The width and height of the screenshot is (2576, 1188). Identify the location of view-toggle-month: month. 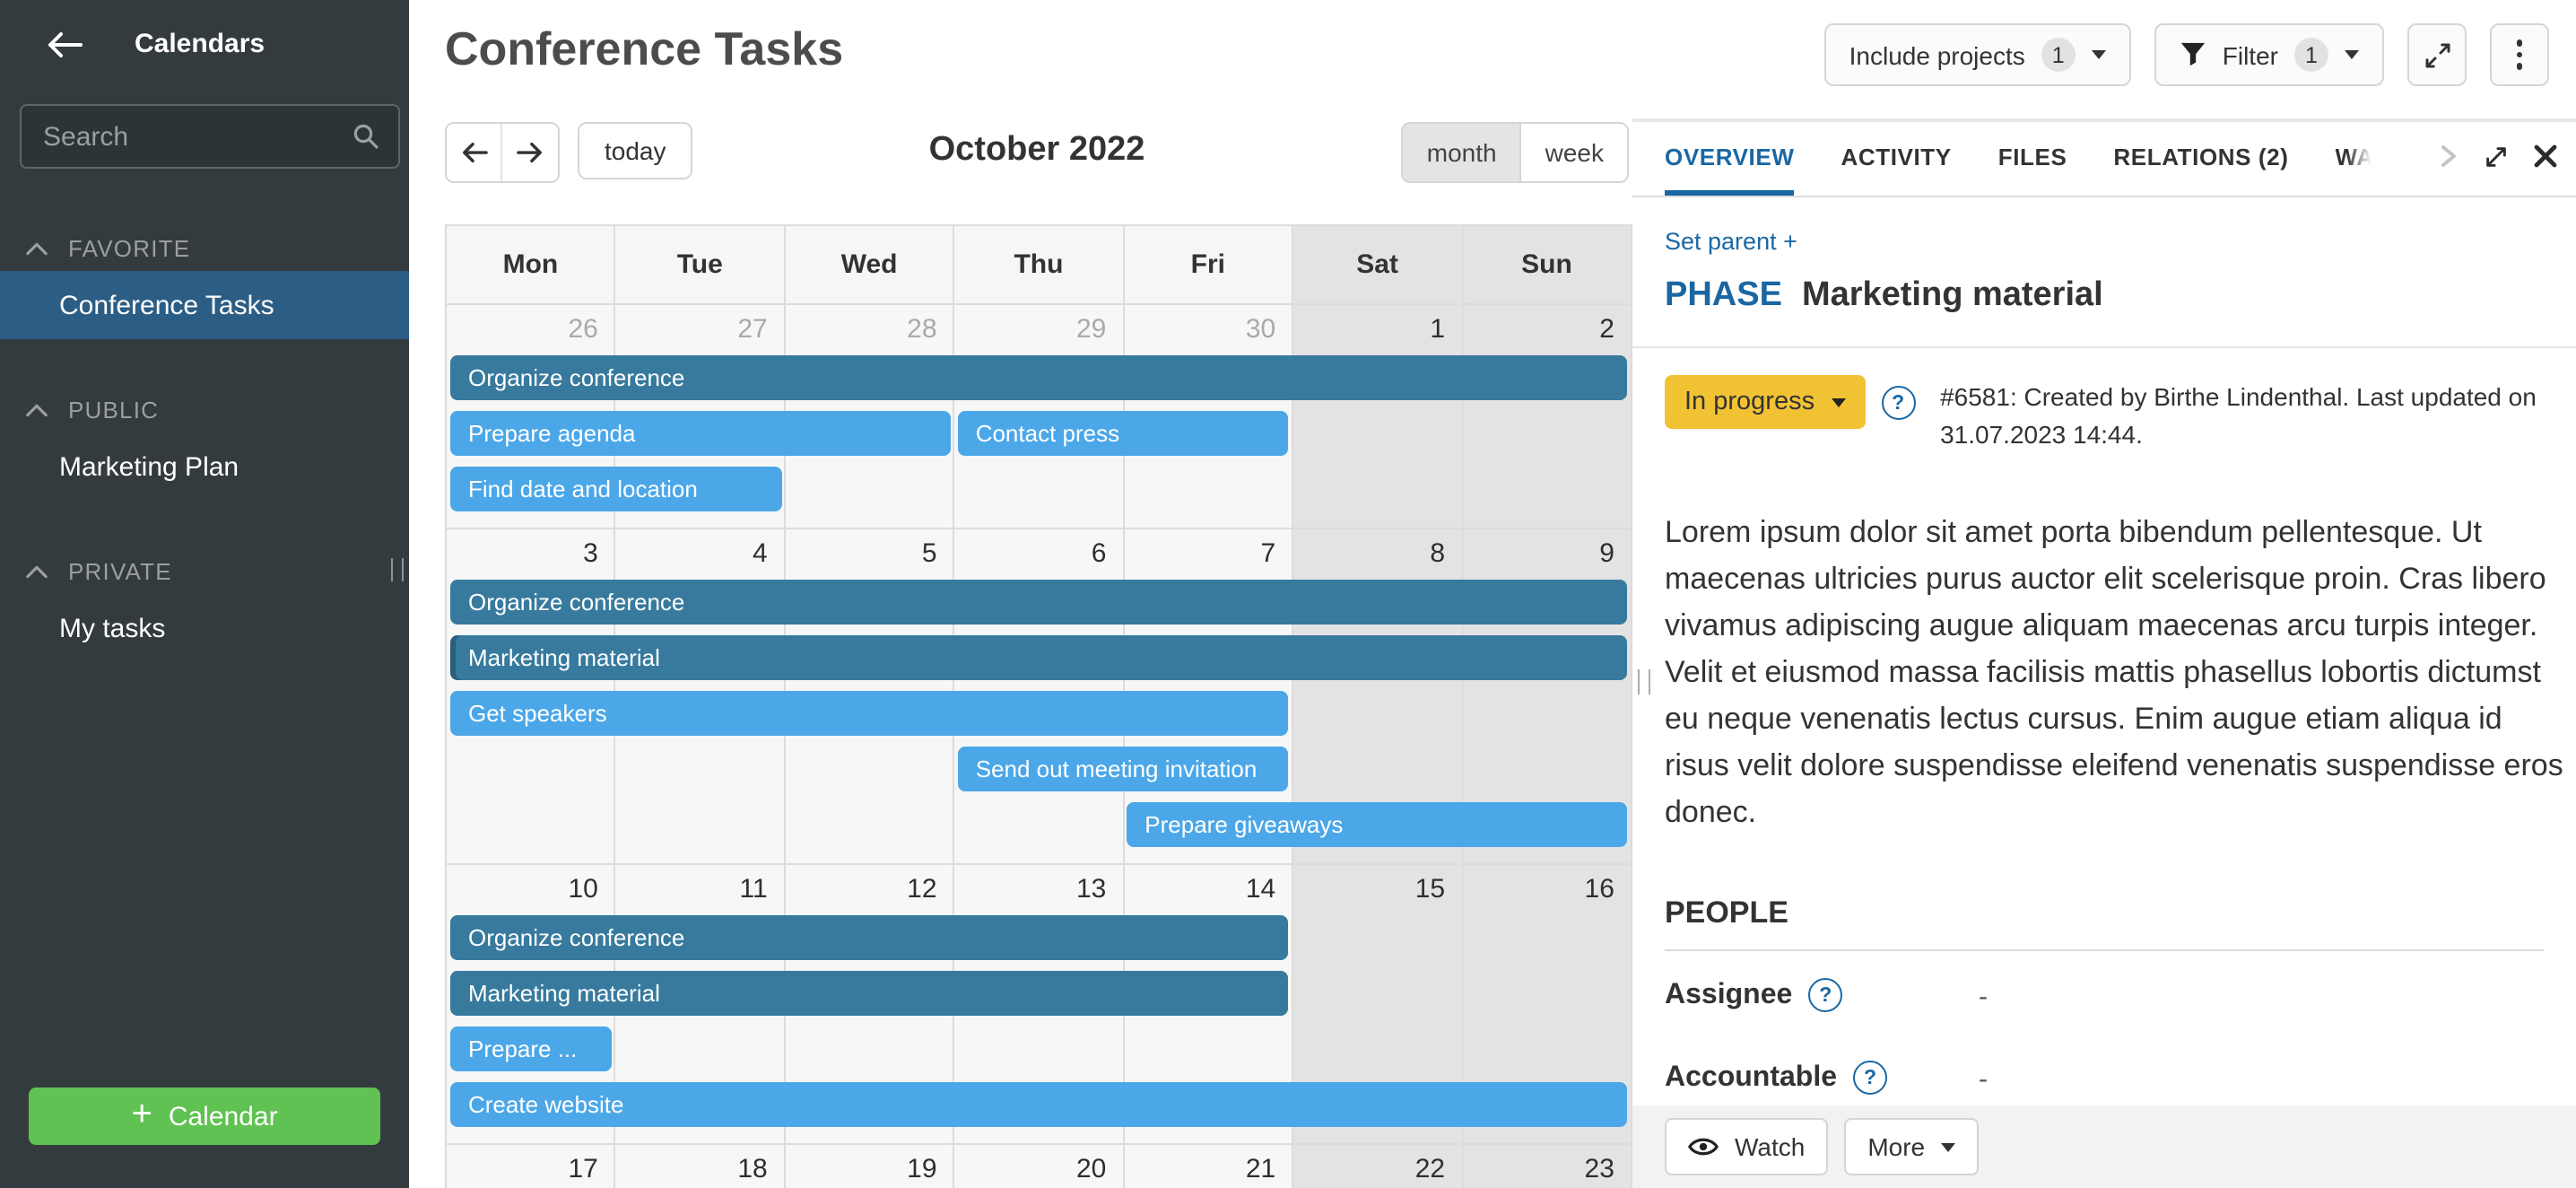
(1462, 152).